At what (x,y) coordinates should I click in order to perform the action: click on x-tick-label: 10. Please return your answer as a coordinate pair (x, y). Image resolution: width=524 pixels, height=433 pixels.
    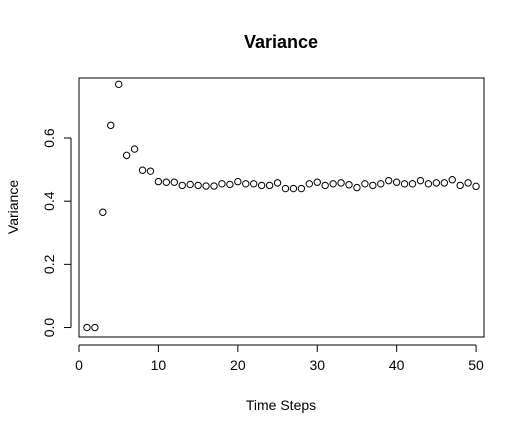
    Looking at the image, I should click on (159, 365).